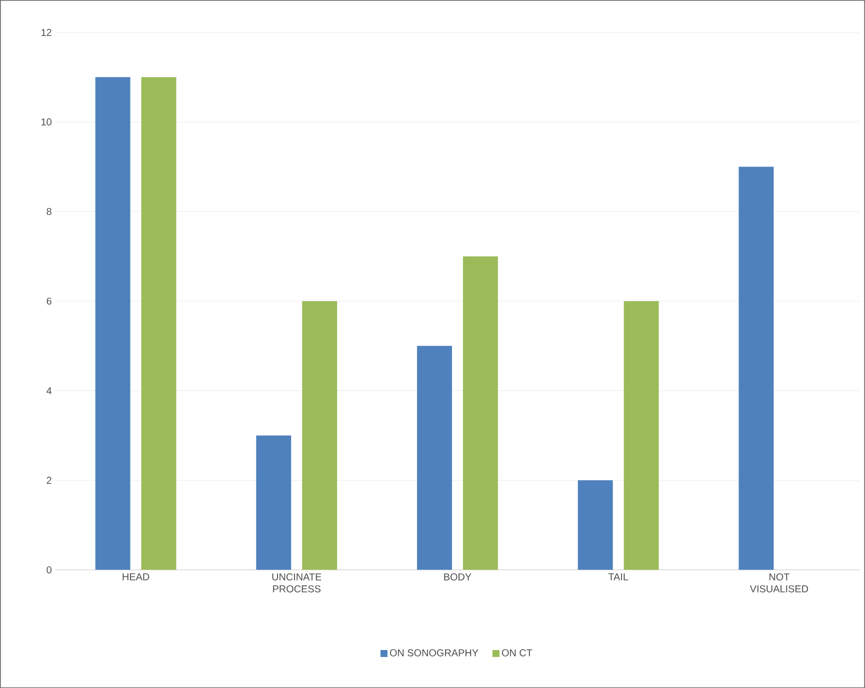 This screenshot has width=865, height=688. I want to click on y-tick-label: 8, so click(49, 211).